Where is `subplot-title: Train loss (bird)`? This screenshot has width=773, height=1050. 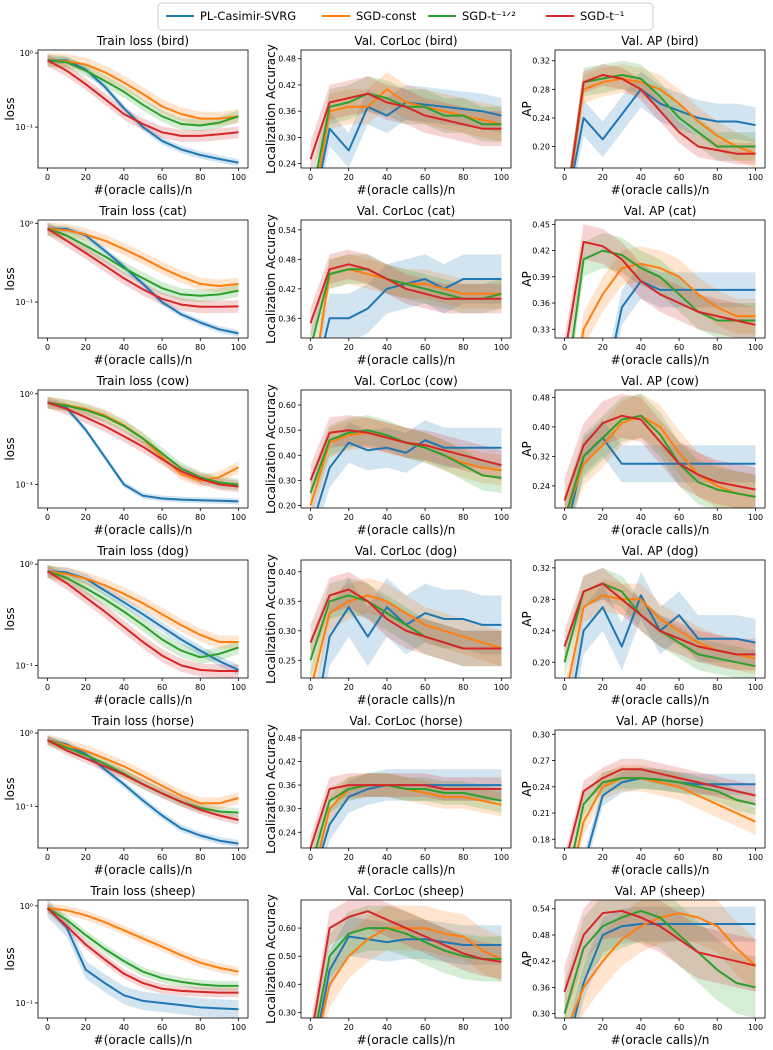 subplot-title: Train loss (bird) is located at coordinates (142, 41).